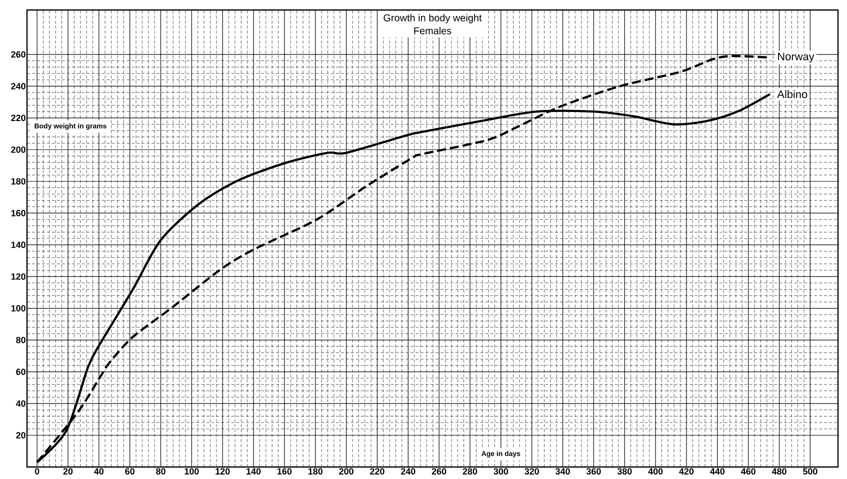  Describe the element at coordinates (796, 57) in the screenshot. I see `series-label: Norway` at that location.